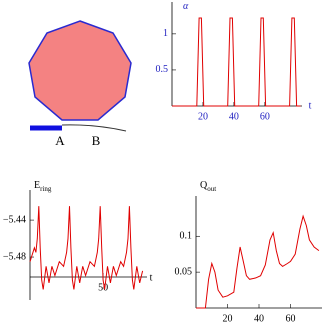 This screenshot has width=332, height=328. Describe the element at coordinates (60, 140) in the screenshot. I see `point-a-label: A` at that location.